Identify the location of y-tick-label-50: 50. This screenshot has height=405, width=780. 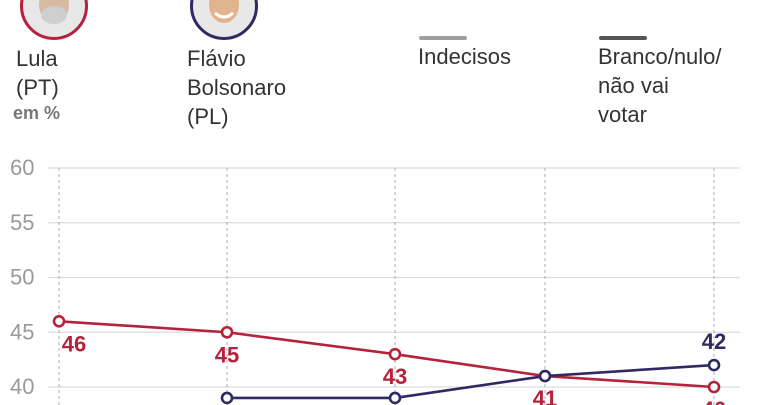
(22, 277).